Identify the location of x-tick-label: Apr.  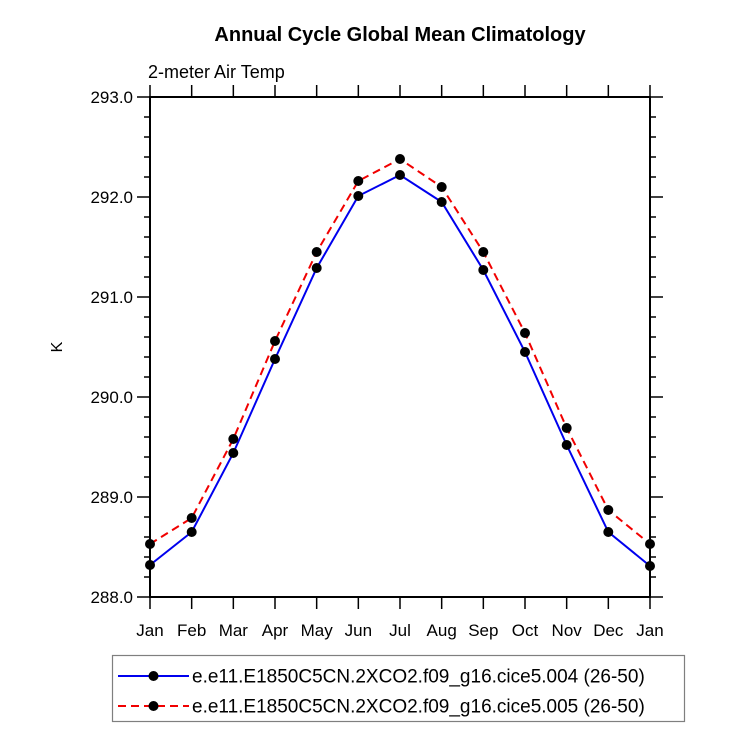
(275, 630).